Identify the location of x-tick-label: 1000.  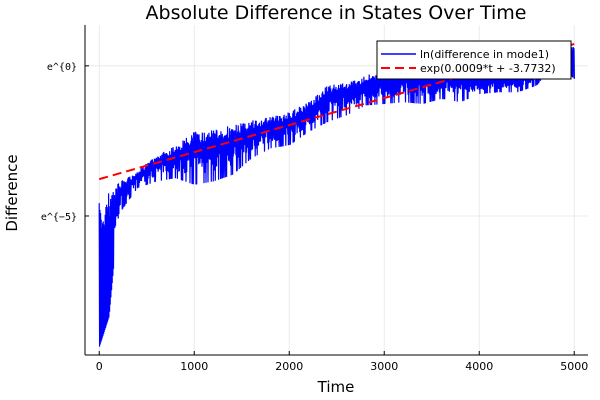
(194, 366).